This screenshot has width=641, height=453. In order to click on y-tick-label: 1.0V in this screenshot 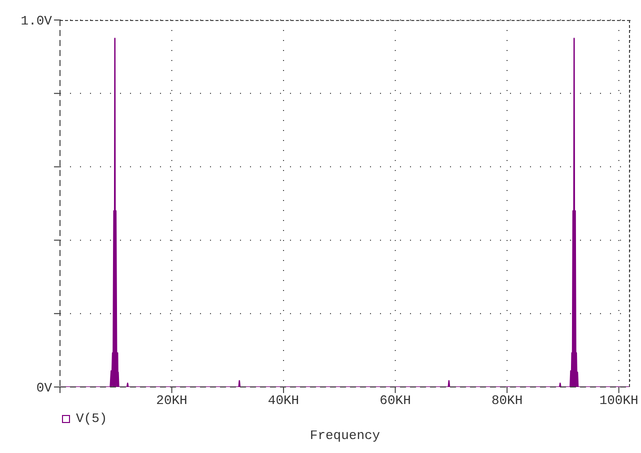, I will do `click(36, 21)`.